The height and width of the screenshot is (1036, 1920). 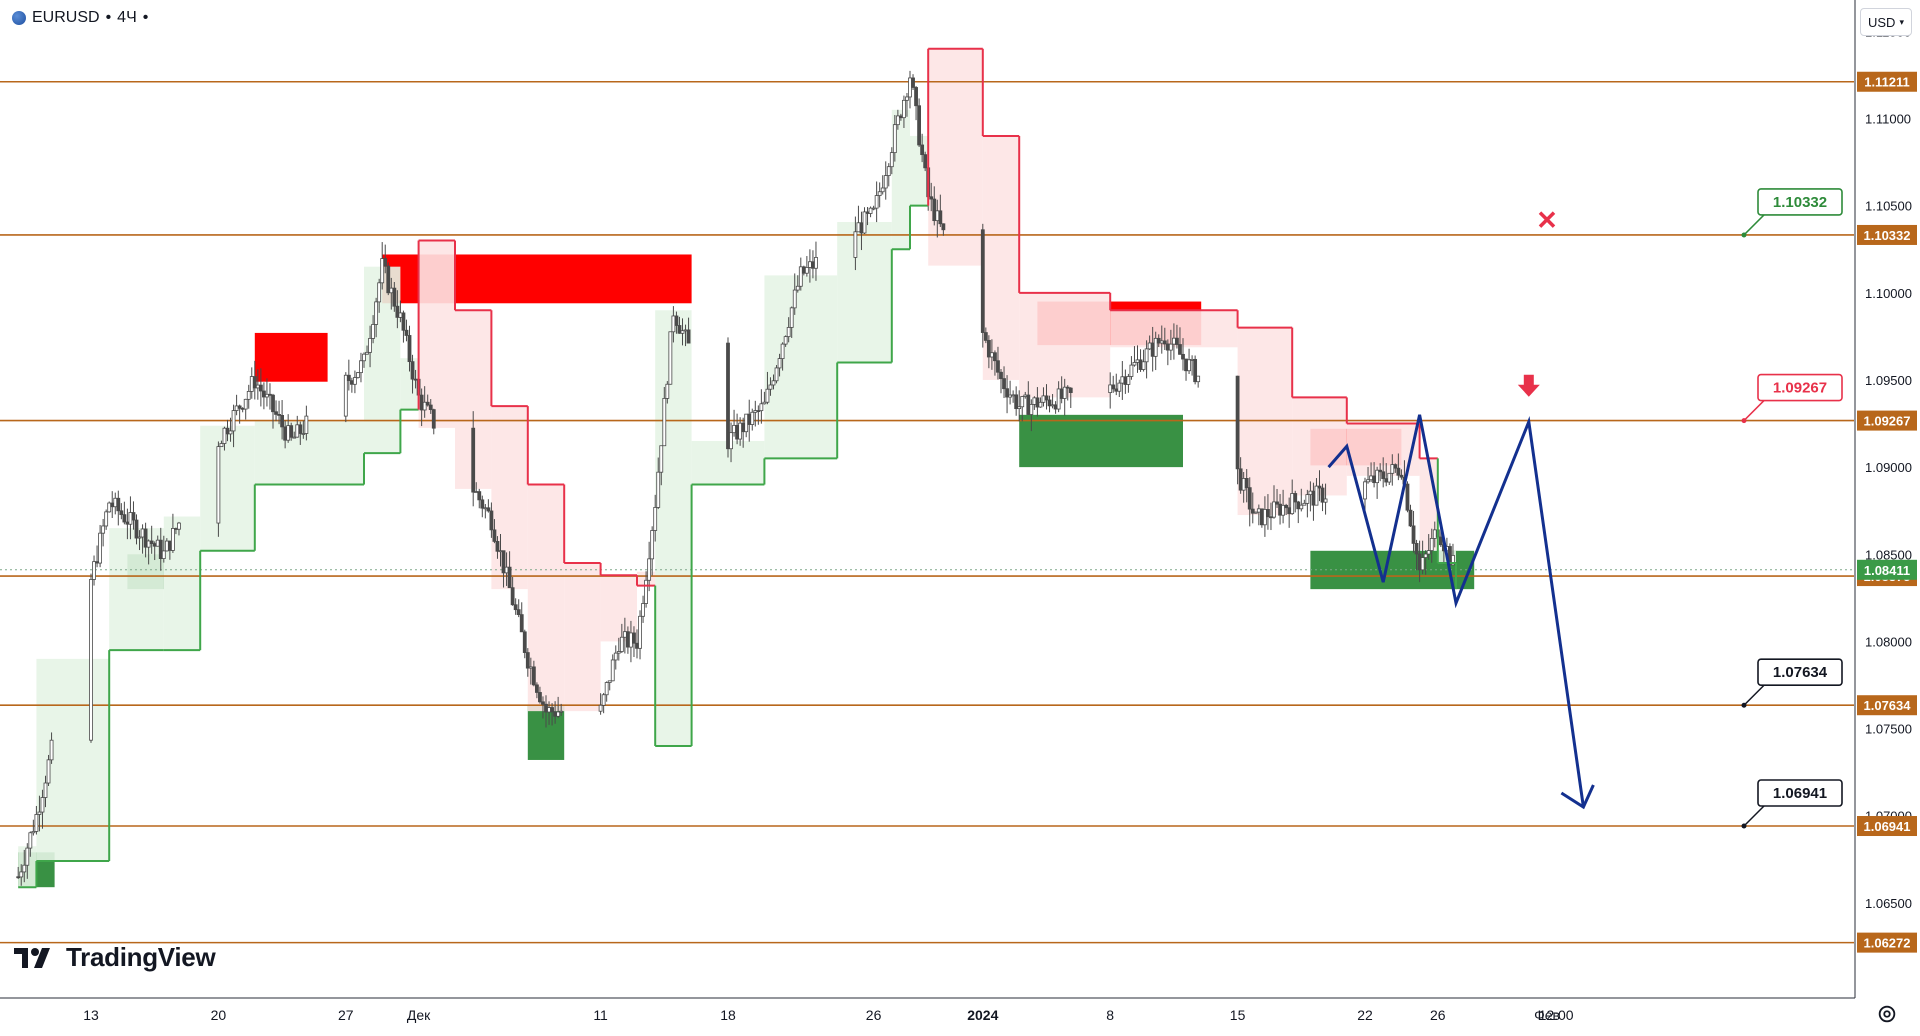 I want to click on forecast-path, so click(x=1456, y=611).